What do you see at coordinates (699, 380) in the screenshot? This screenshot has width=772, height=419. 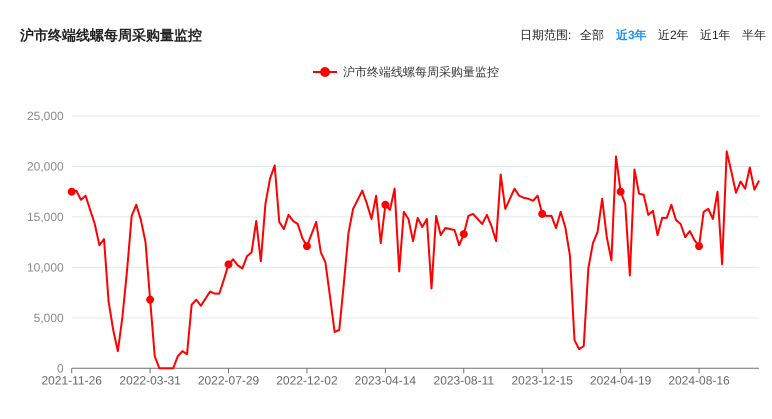 I see `x-tick-label: 2024-08-16` at bounding box center [699, 380].